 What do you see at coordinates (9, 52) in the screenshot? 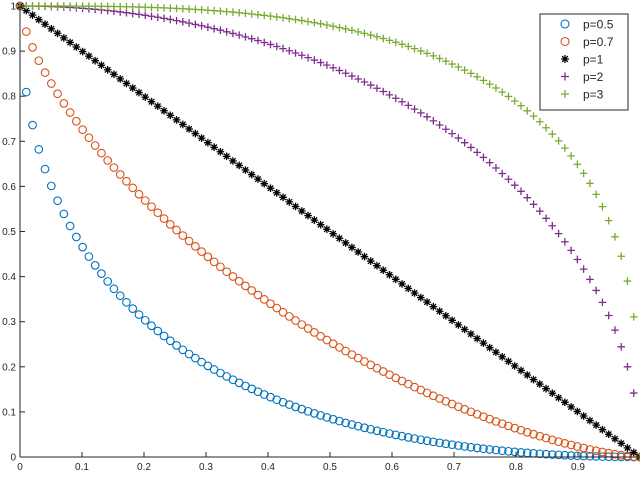
I see `y-tick-label: 0.9` at bounding box center [9, 52].